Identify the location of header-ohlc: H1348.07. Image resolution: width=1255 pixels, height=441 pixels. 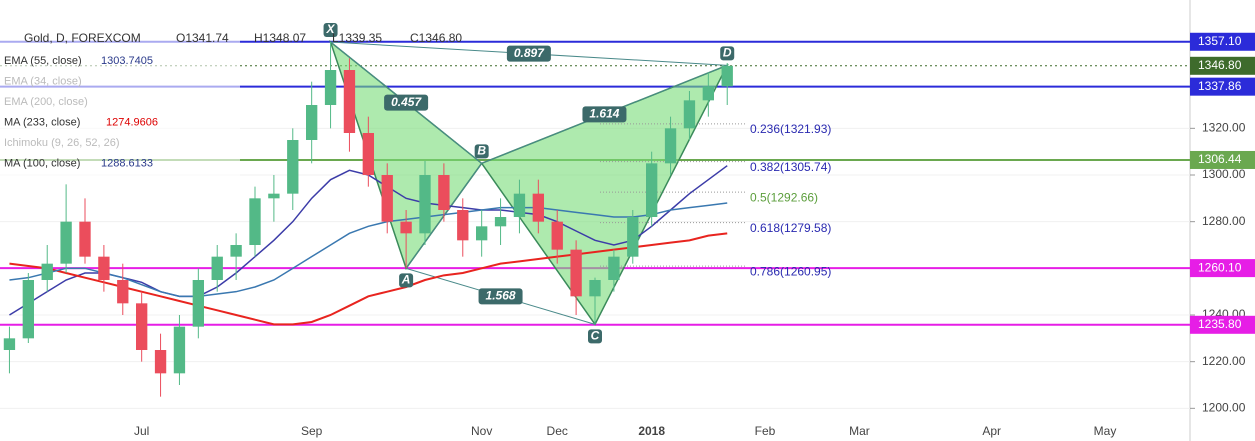
(280, 38).